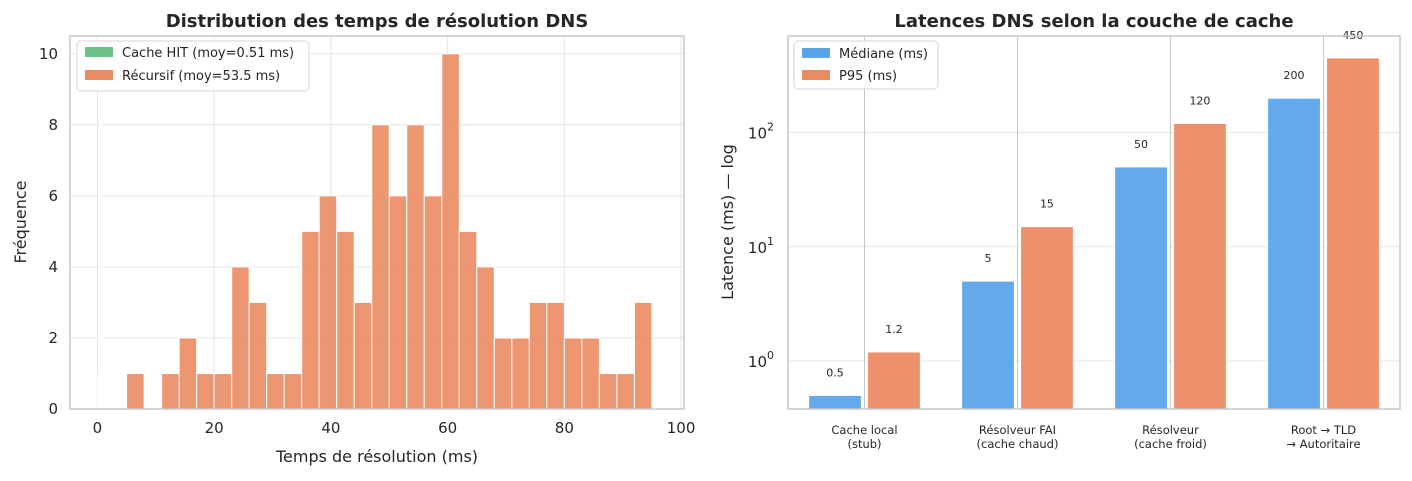 The width and height of the screenshot is (1412, 481). Describe the element at coordinates (761, 360) in the screenshot. I see `y-tick-label: 10⁰` at that location.